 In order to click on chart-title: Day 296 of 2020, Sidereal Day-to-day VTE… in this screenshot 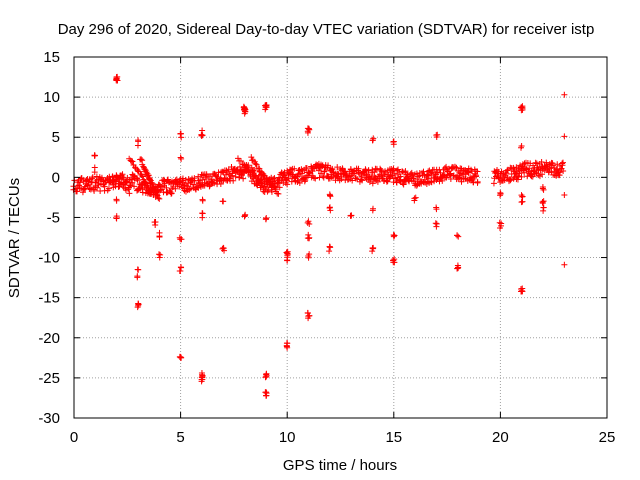, I will do `click(326, 29)`.